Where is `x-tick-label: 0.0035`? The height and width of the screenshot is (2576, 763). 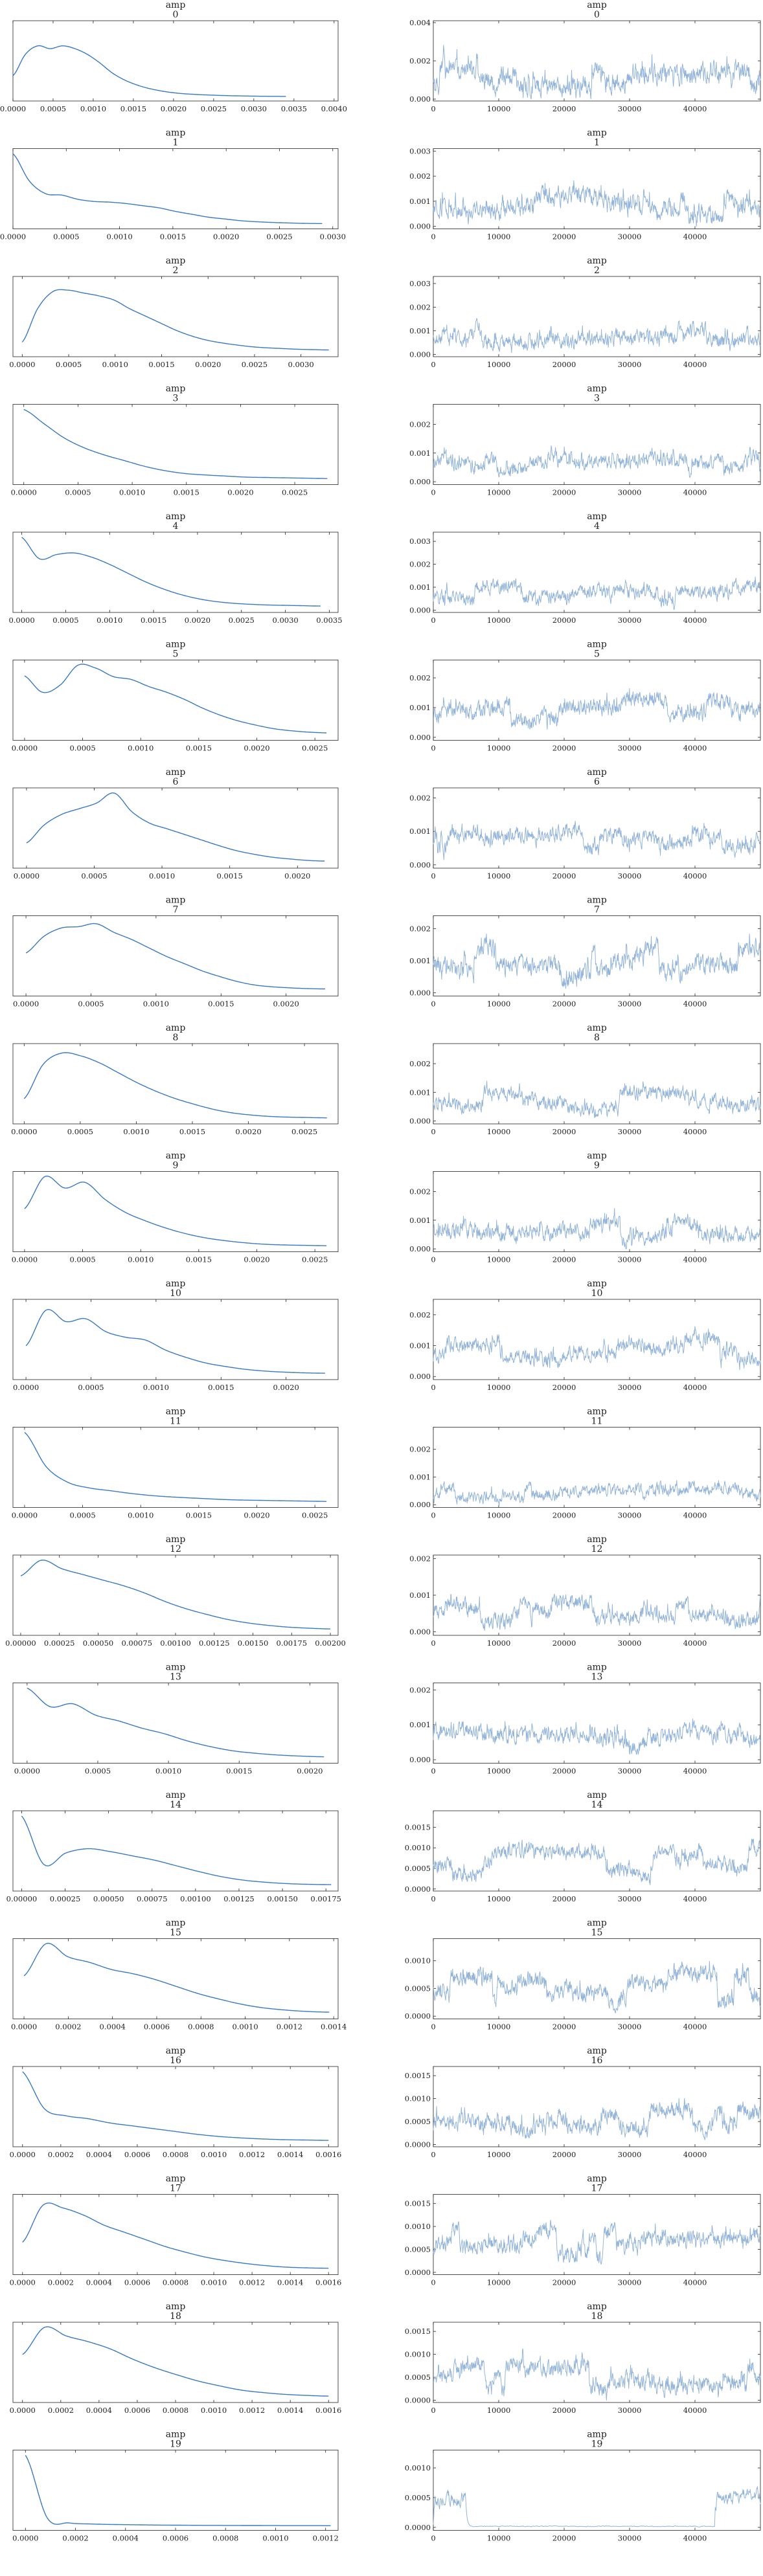 x-tick-label: 0.0035 is located at coordinates (294, 108).